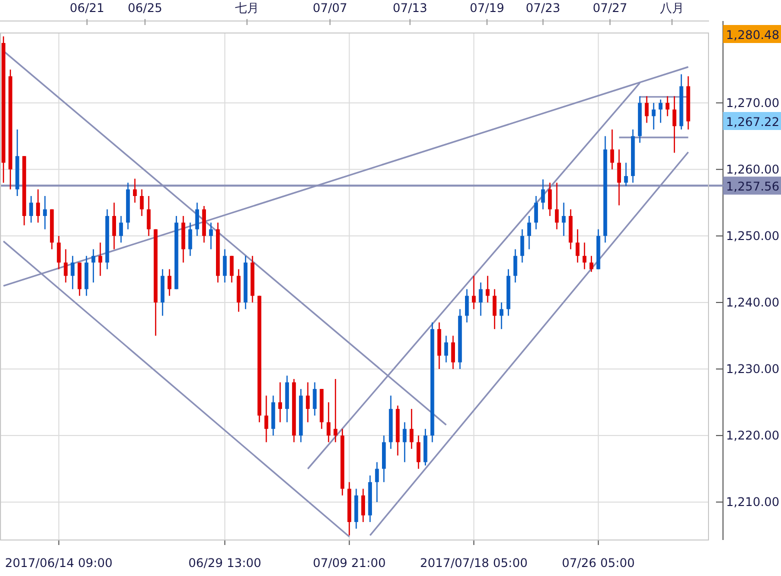 The image size is (781, 576). Describe the element at coordinates (543, 8) in the screenshot. I see `text: 07/23` at that location.